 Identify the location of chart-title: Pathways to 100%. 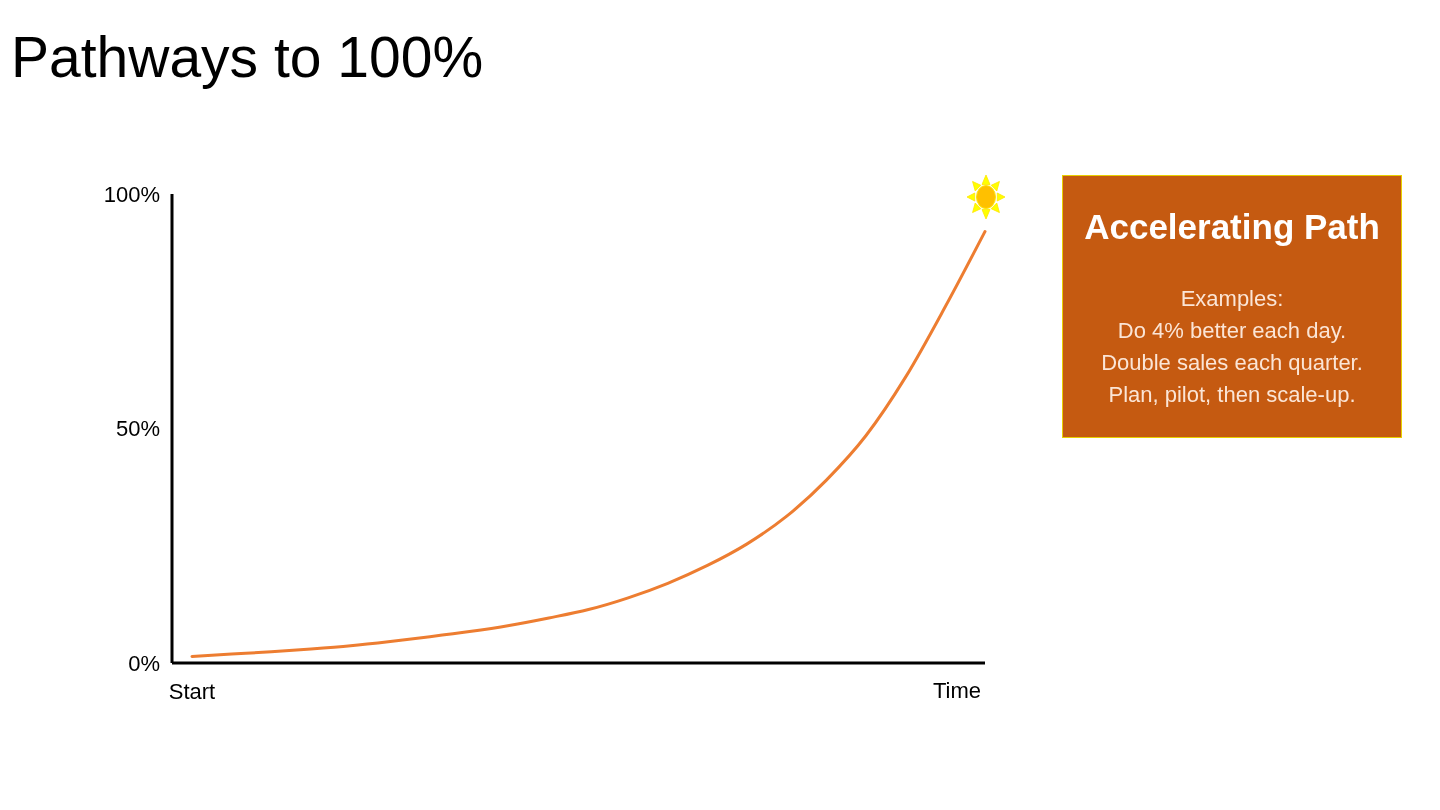
(247, 57).